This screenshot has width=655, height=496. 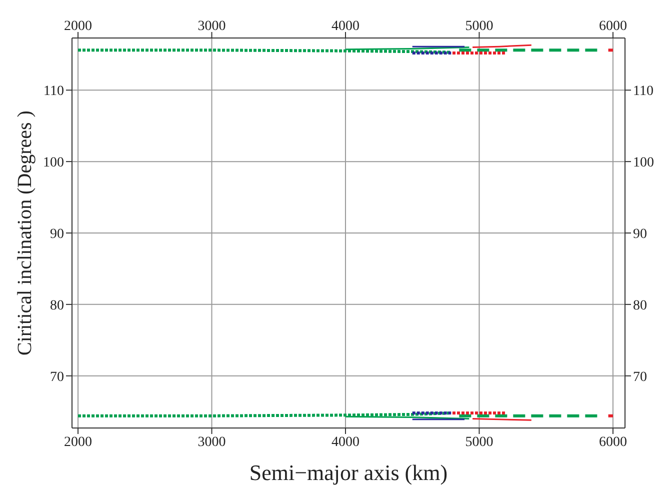 I want to click on y-tick-label: 100, so click(x=53, y=163).